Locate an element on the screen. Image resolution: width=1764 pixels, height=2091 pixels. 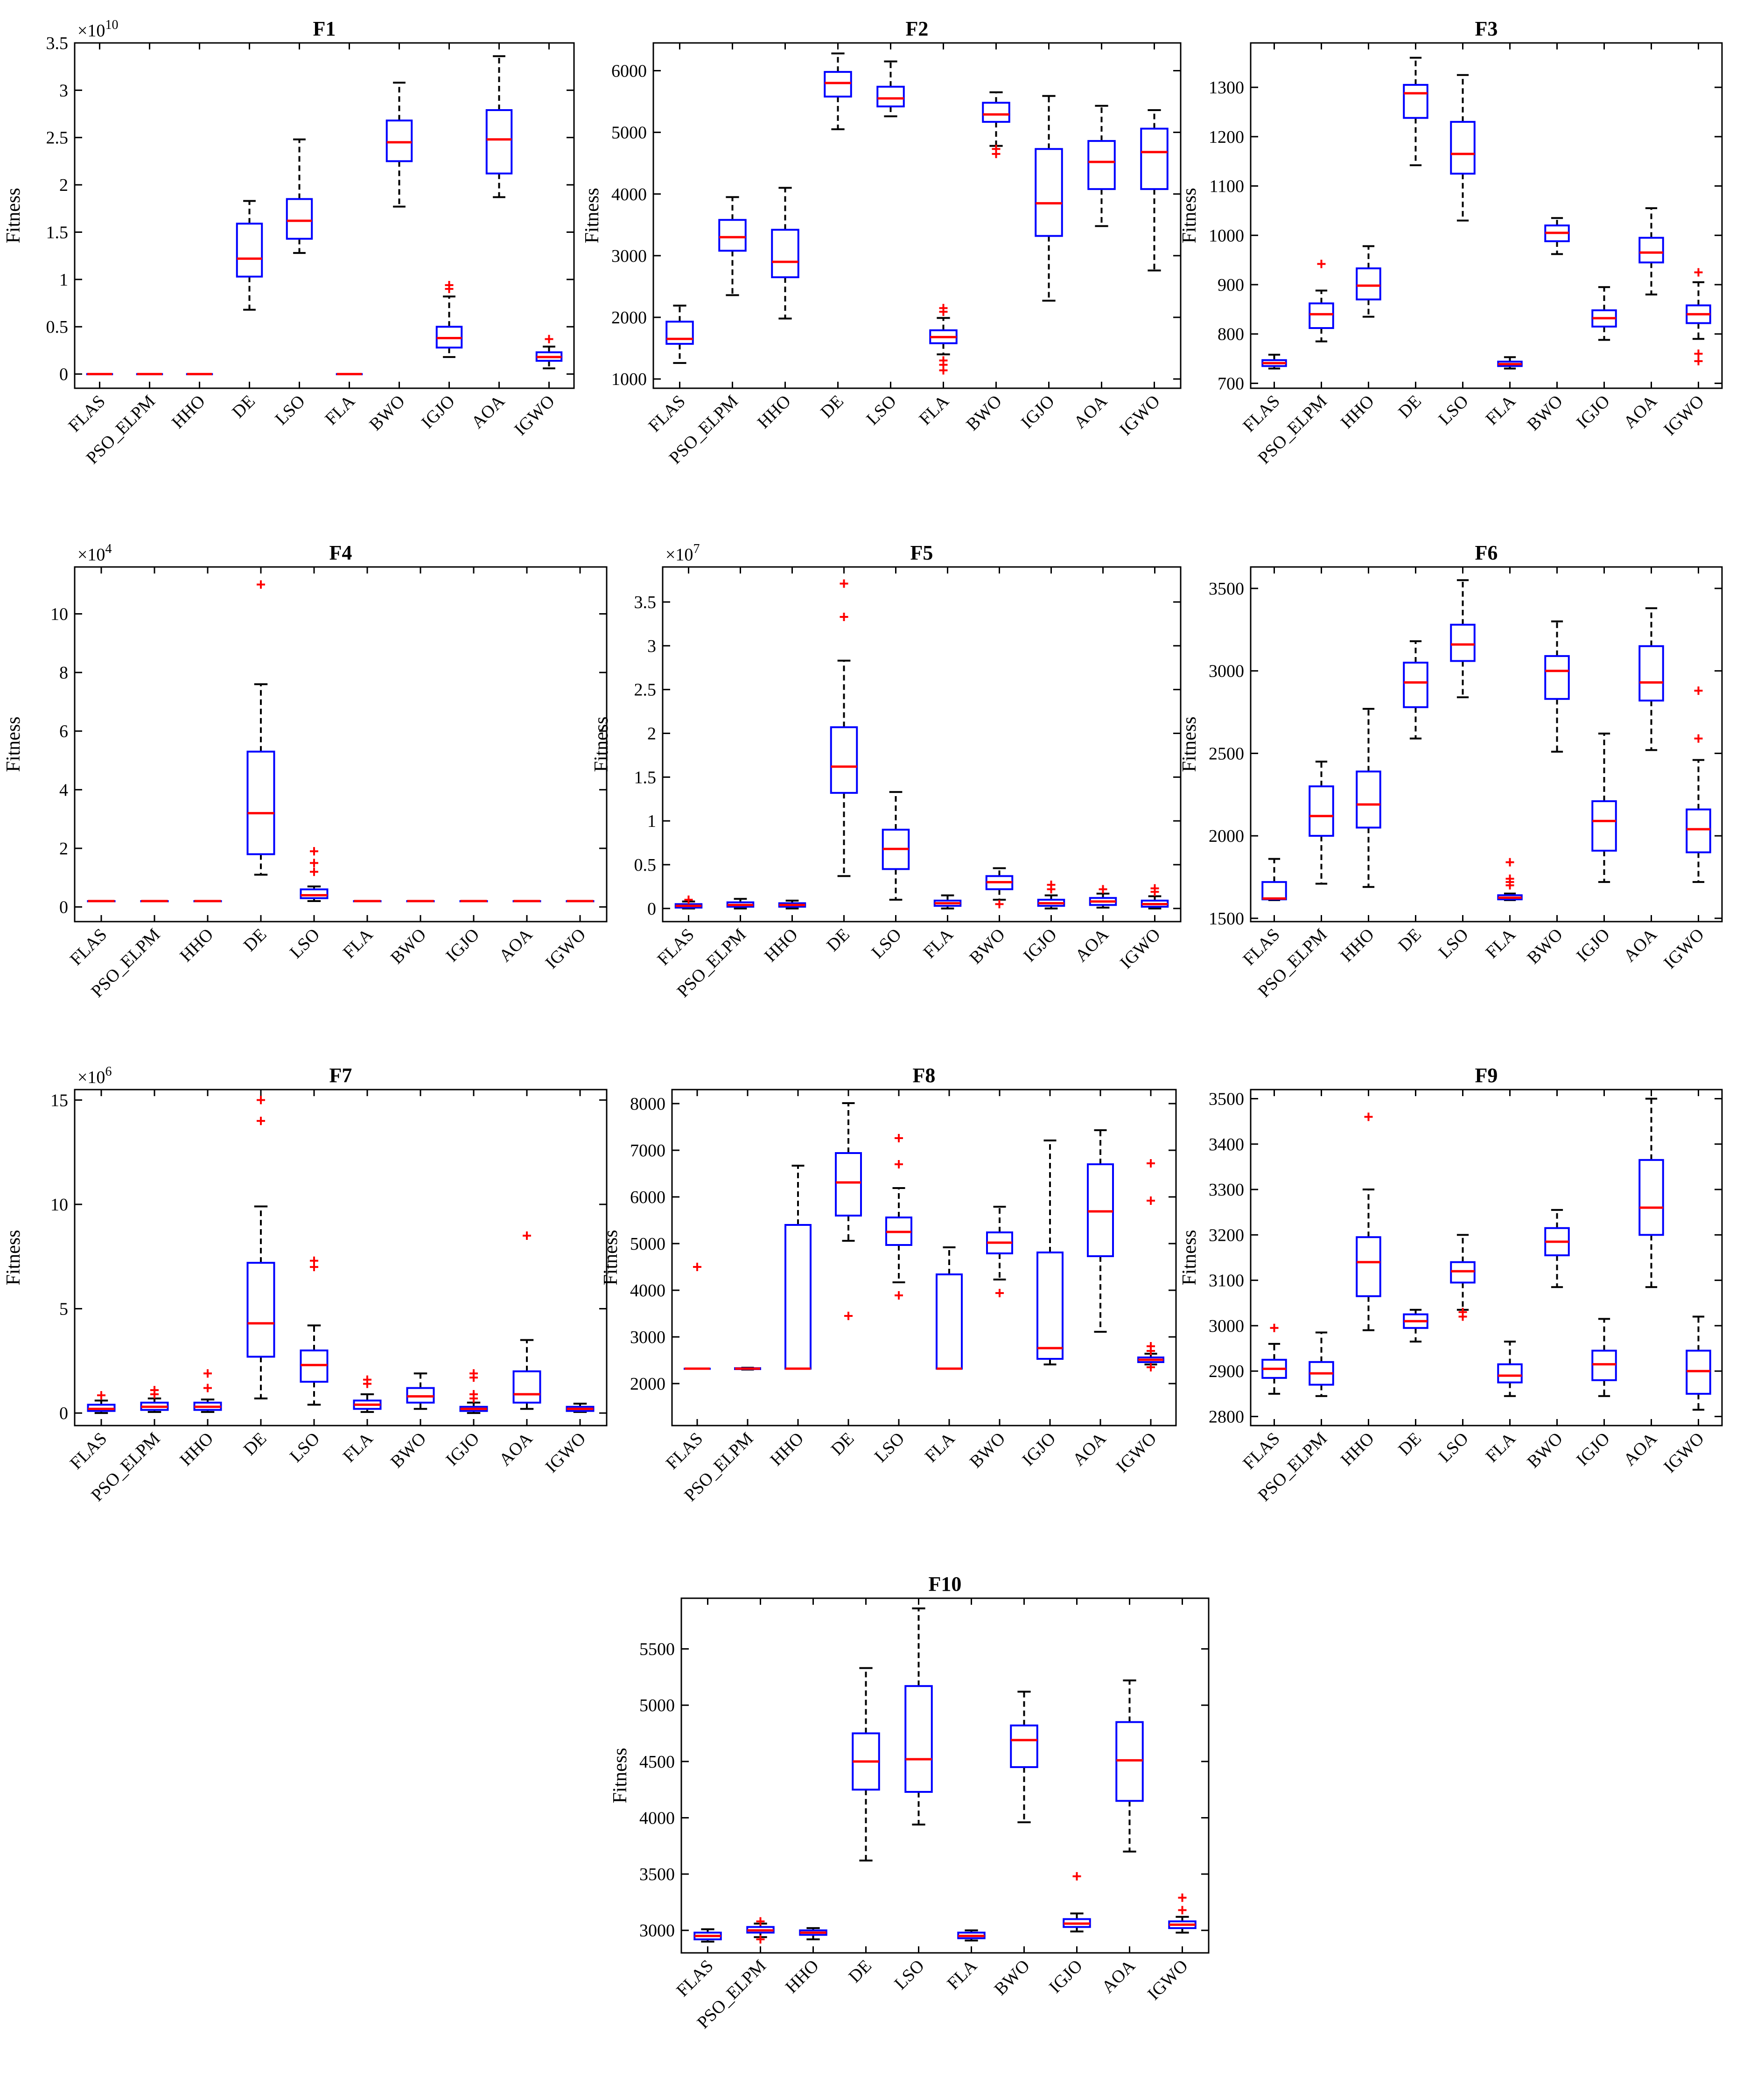
box-de is located at coordinates (1415, 111).